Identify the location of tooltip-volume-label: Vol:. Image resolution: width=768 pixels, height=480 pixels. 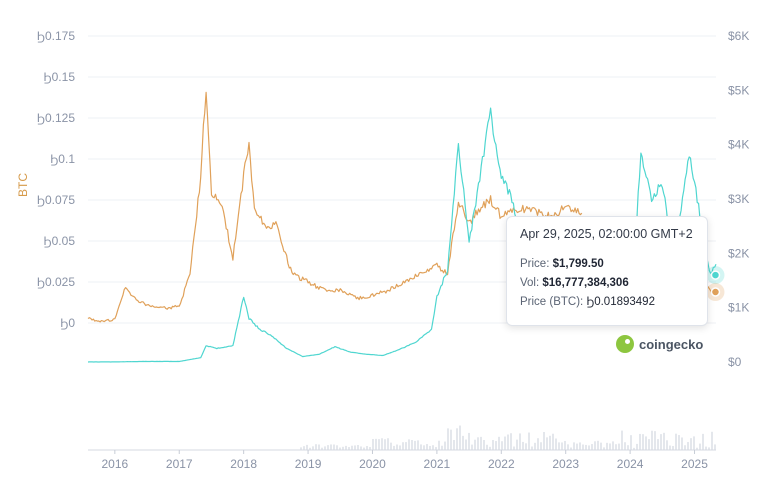
(530, 283).